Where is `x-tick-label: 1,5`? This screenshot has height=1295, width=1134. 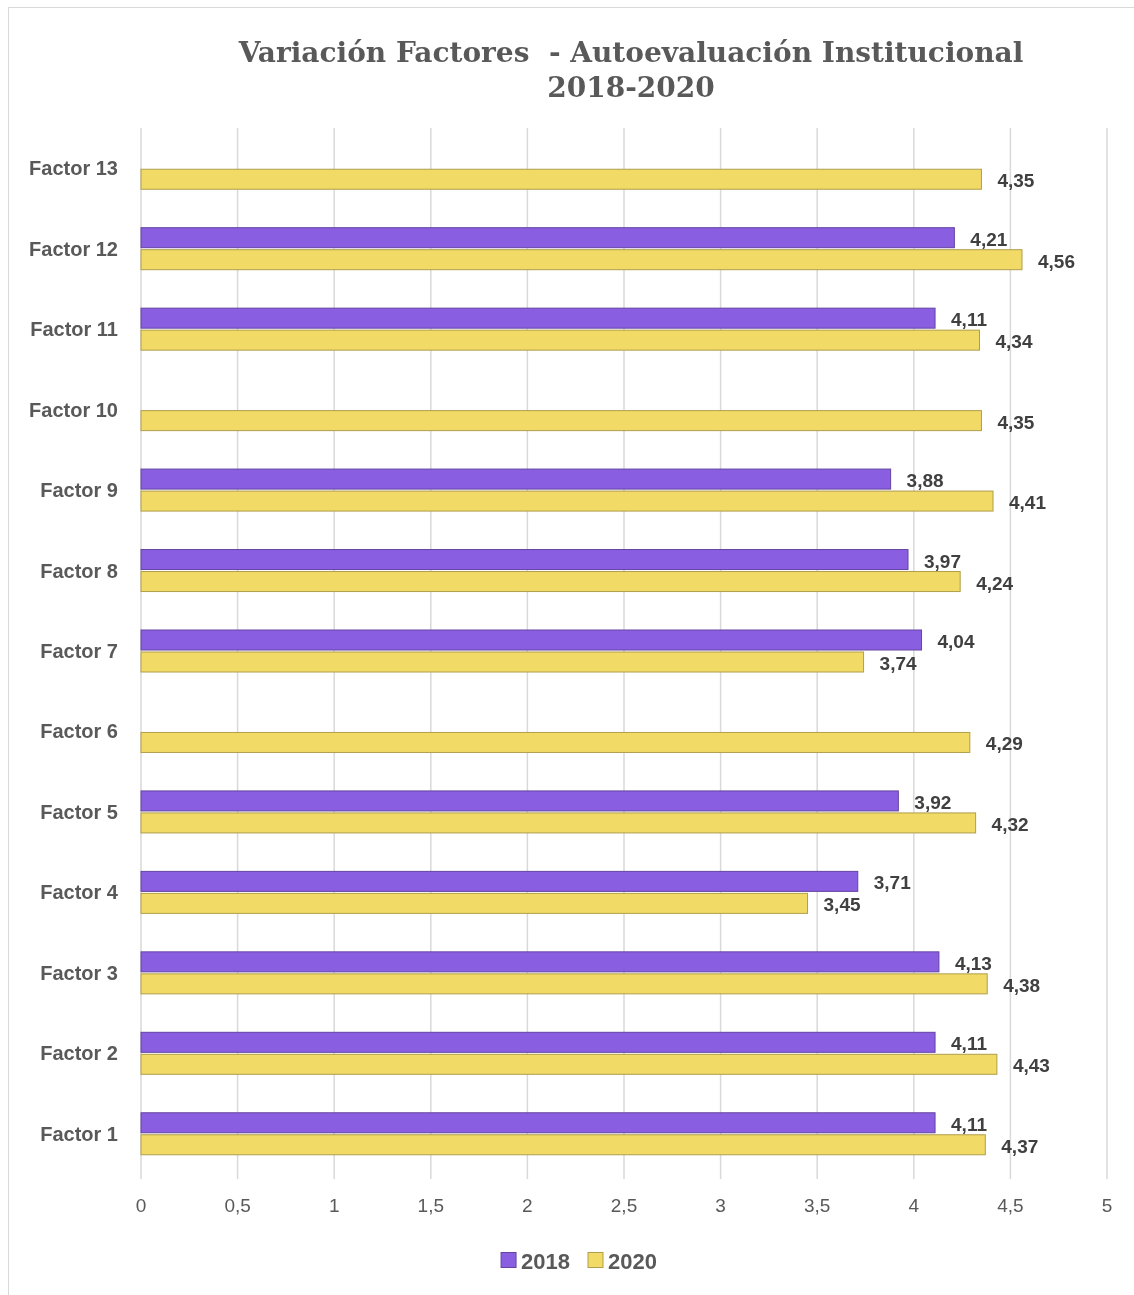
x-tick-label: 1,5 is located at coordinates (431, 1205).